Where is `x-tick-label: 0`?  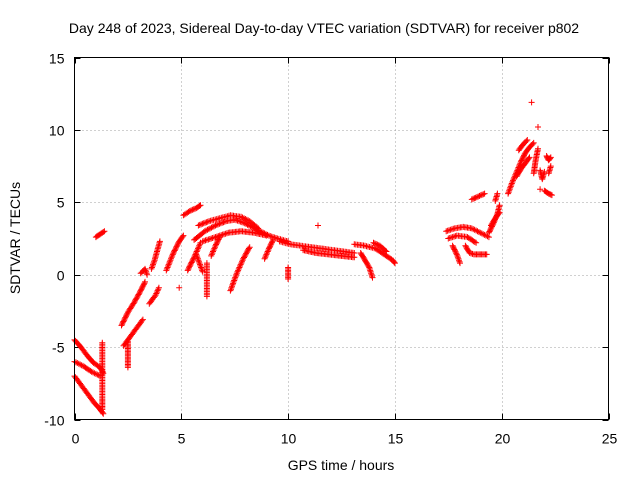
x-tick-label: 0 is located at coordinates (76, 439).